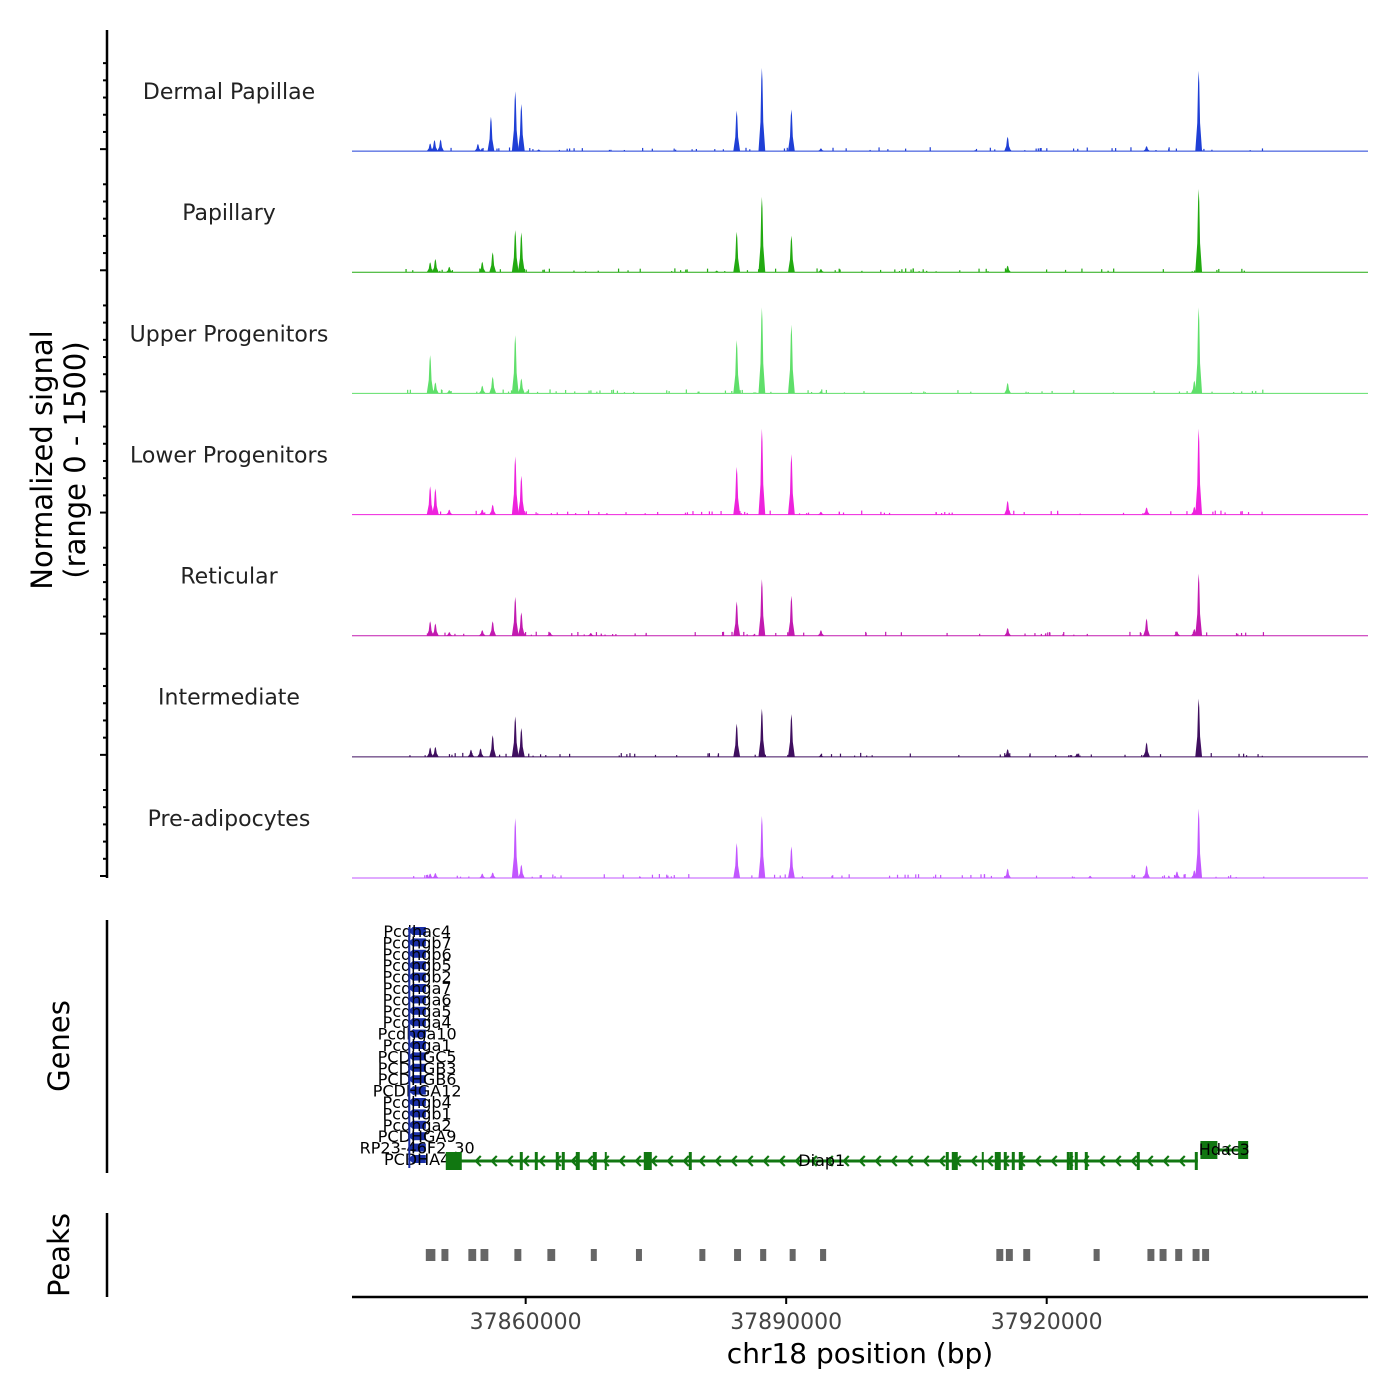 The width and height of the screenshot is (1400, 1400). Describe the element at coordinates (417, 1079) in the screenshot. I see `gene-label: PCDHGB6` at that location.